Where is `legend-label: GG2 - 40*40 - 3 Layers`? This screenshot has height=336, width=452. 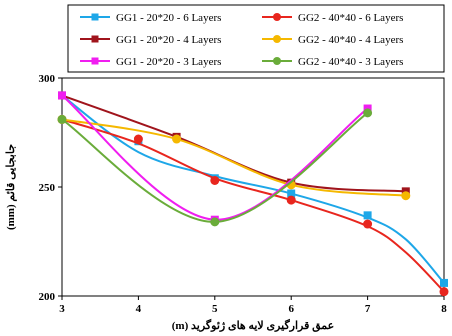
legend-label: GG2 - 40*40 - 3 Layers is located at coordinates (350, 62).